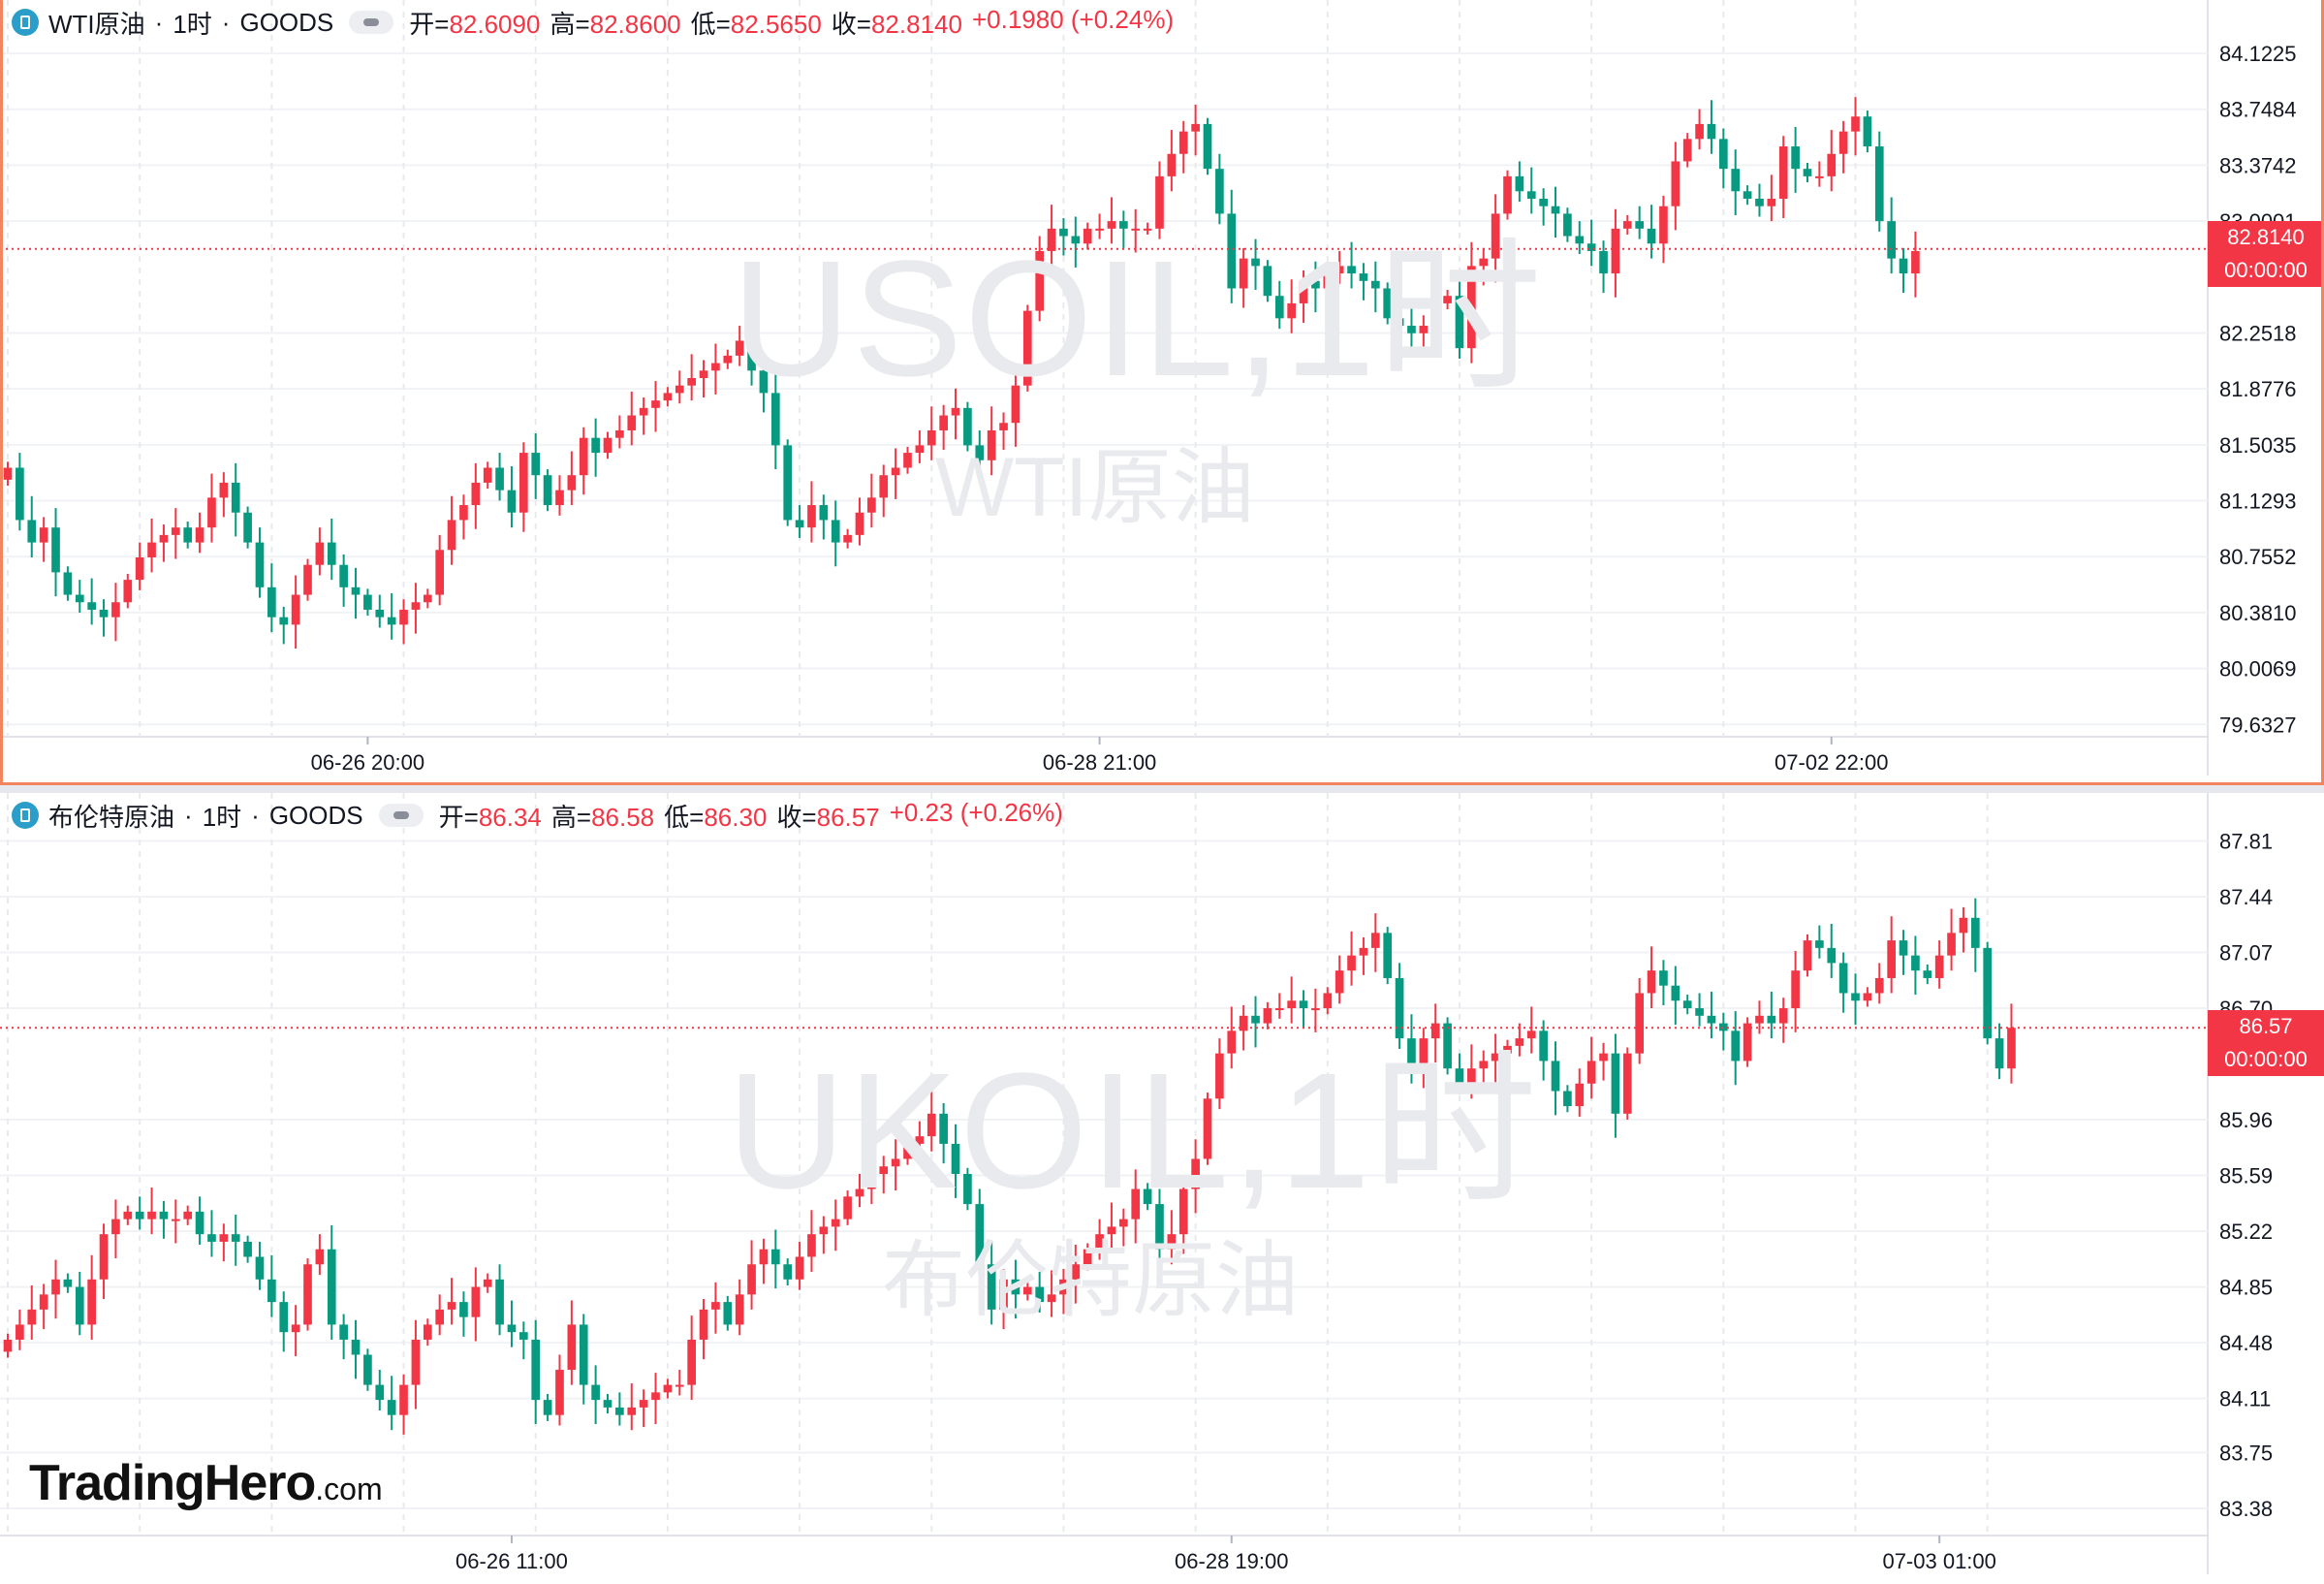 The height and width of the screenshot is (1584, 2324). What do you see at coordinates (2266, 1059) in the screenshot?
I see `brent-countdown-tag: 00:00:00` at bounding box center [2266, 1059].